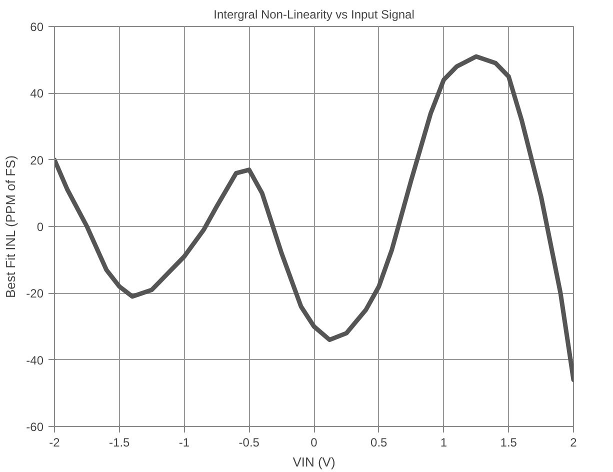  I want to click on y-tick-label: -20, so click(35, 293).